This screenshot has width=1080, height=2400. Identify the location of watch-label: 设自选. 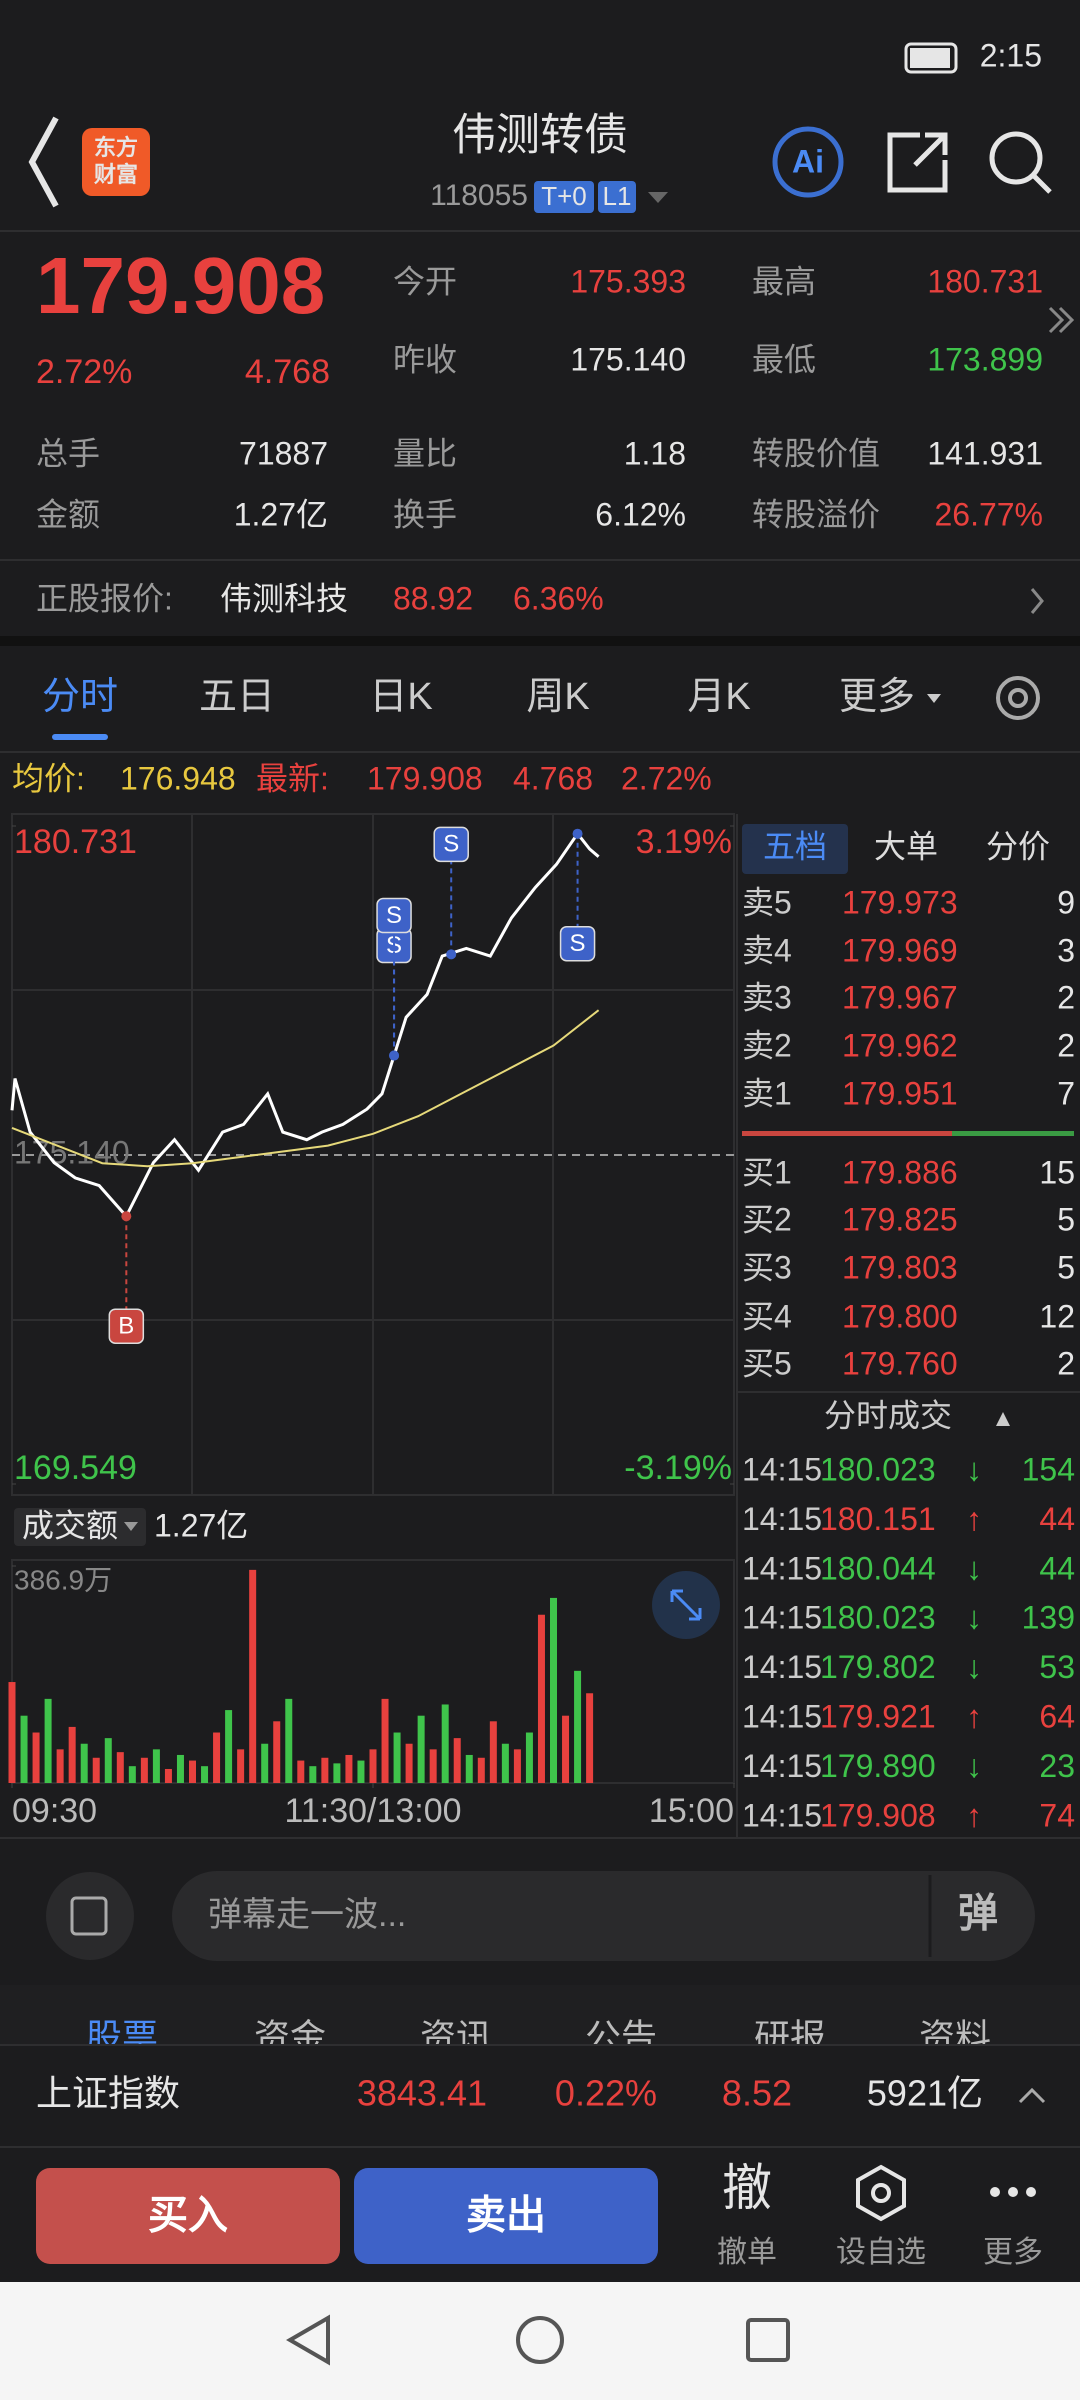
(881, 2252).